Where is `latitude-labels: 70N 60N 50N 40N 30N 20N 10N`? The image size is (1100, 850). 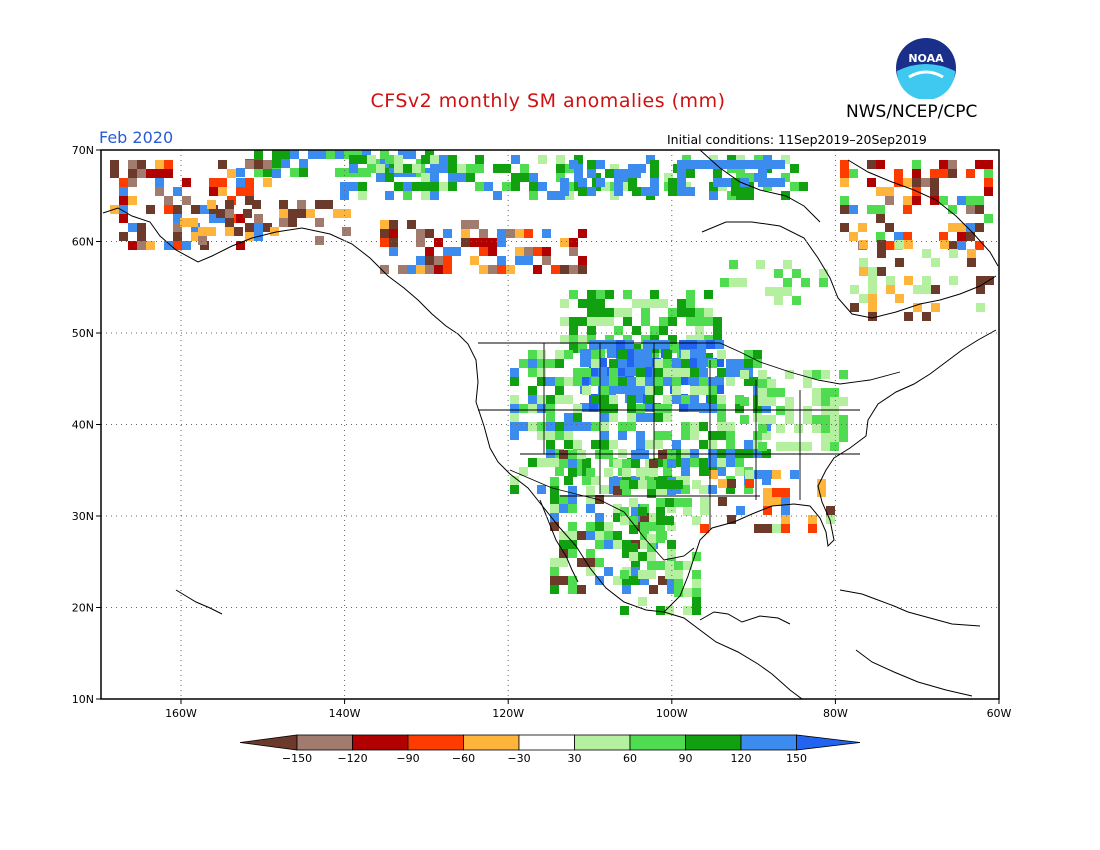 latitude-labels: 70N 60N 50N 40N 30N 20N 10N is located at coordinates (83, 425).